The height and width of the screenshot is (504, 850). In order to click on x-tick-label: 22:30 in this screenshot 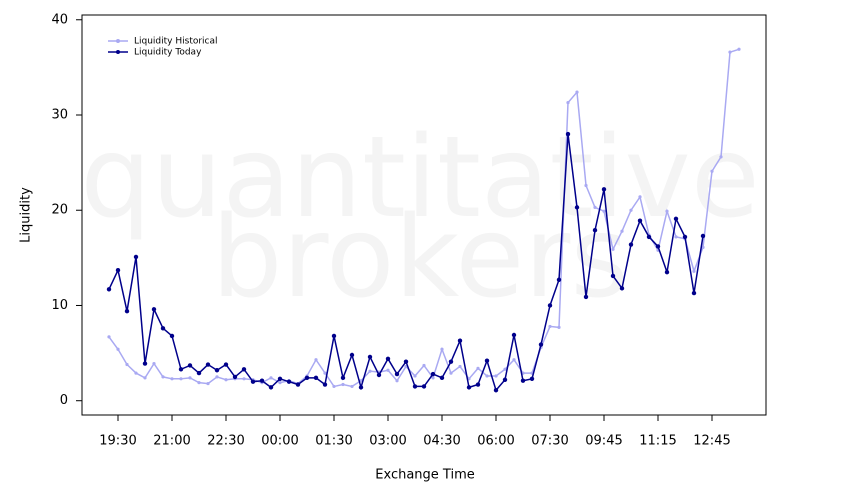, I will do `click(225, 441)`.